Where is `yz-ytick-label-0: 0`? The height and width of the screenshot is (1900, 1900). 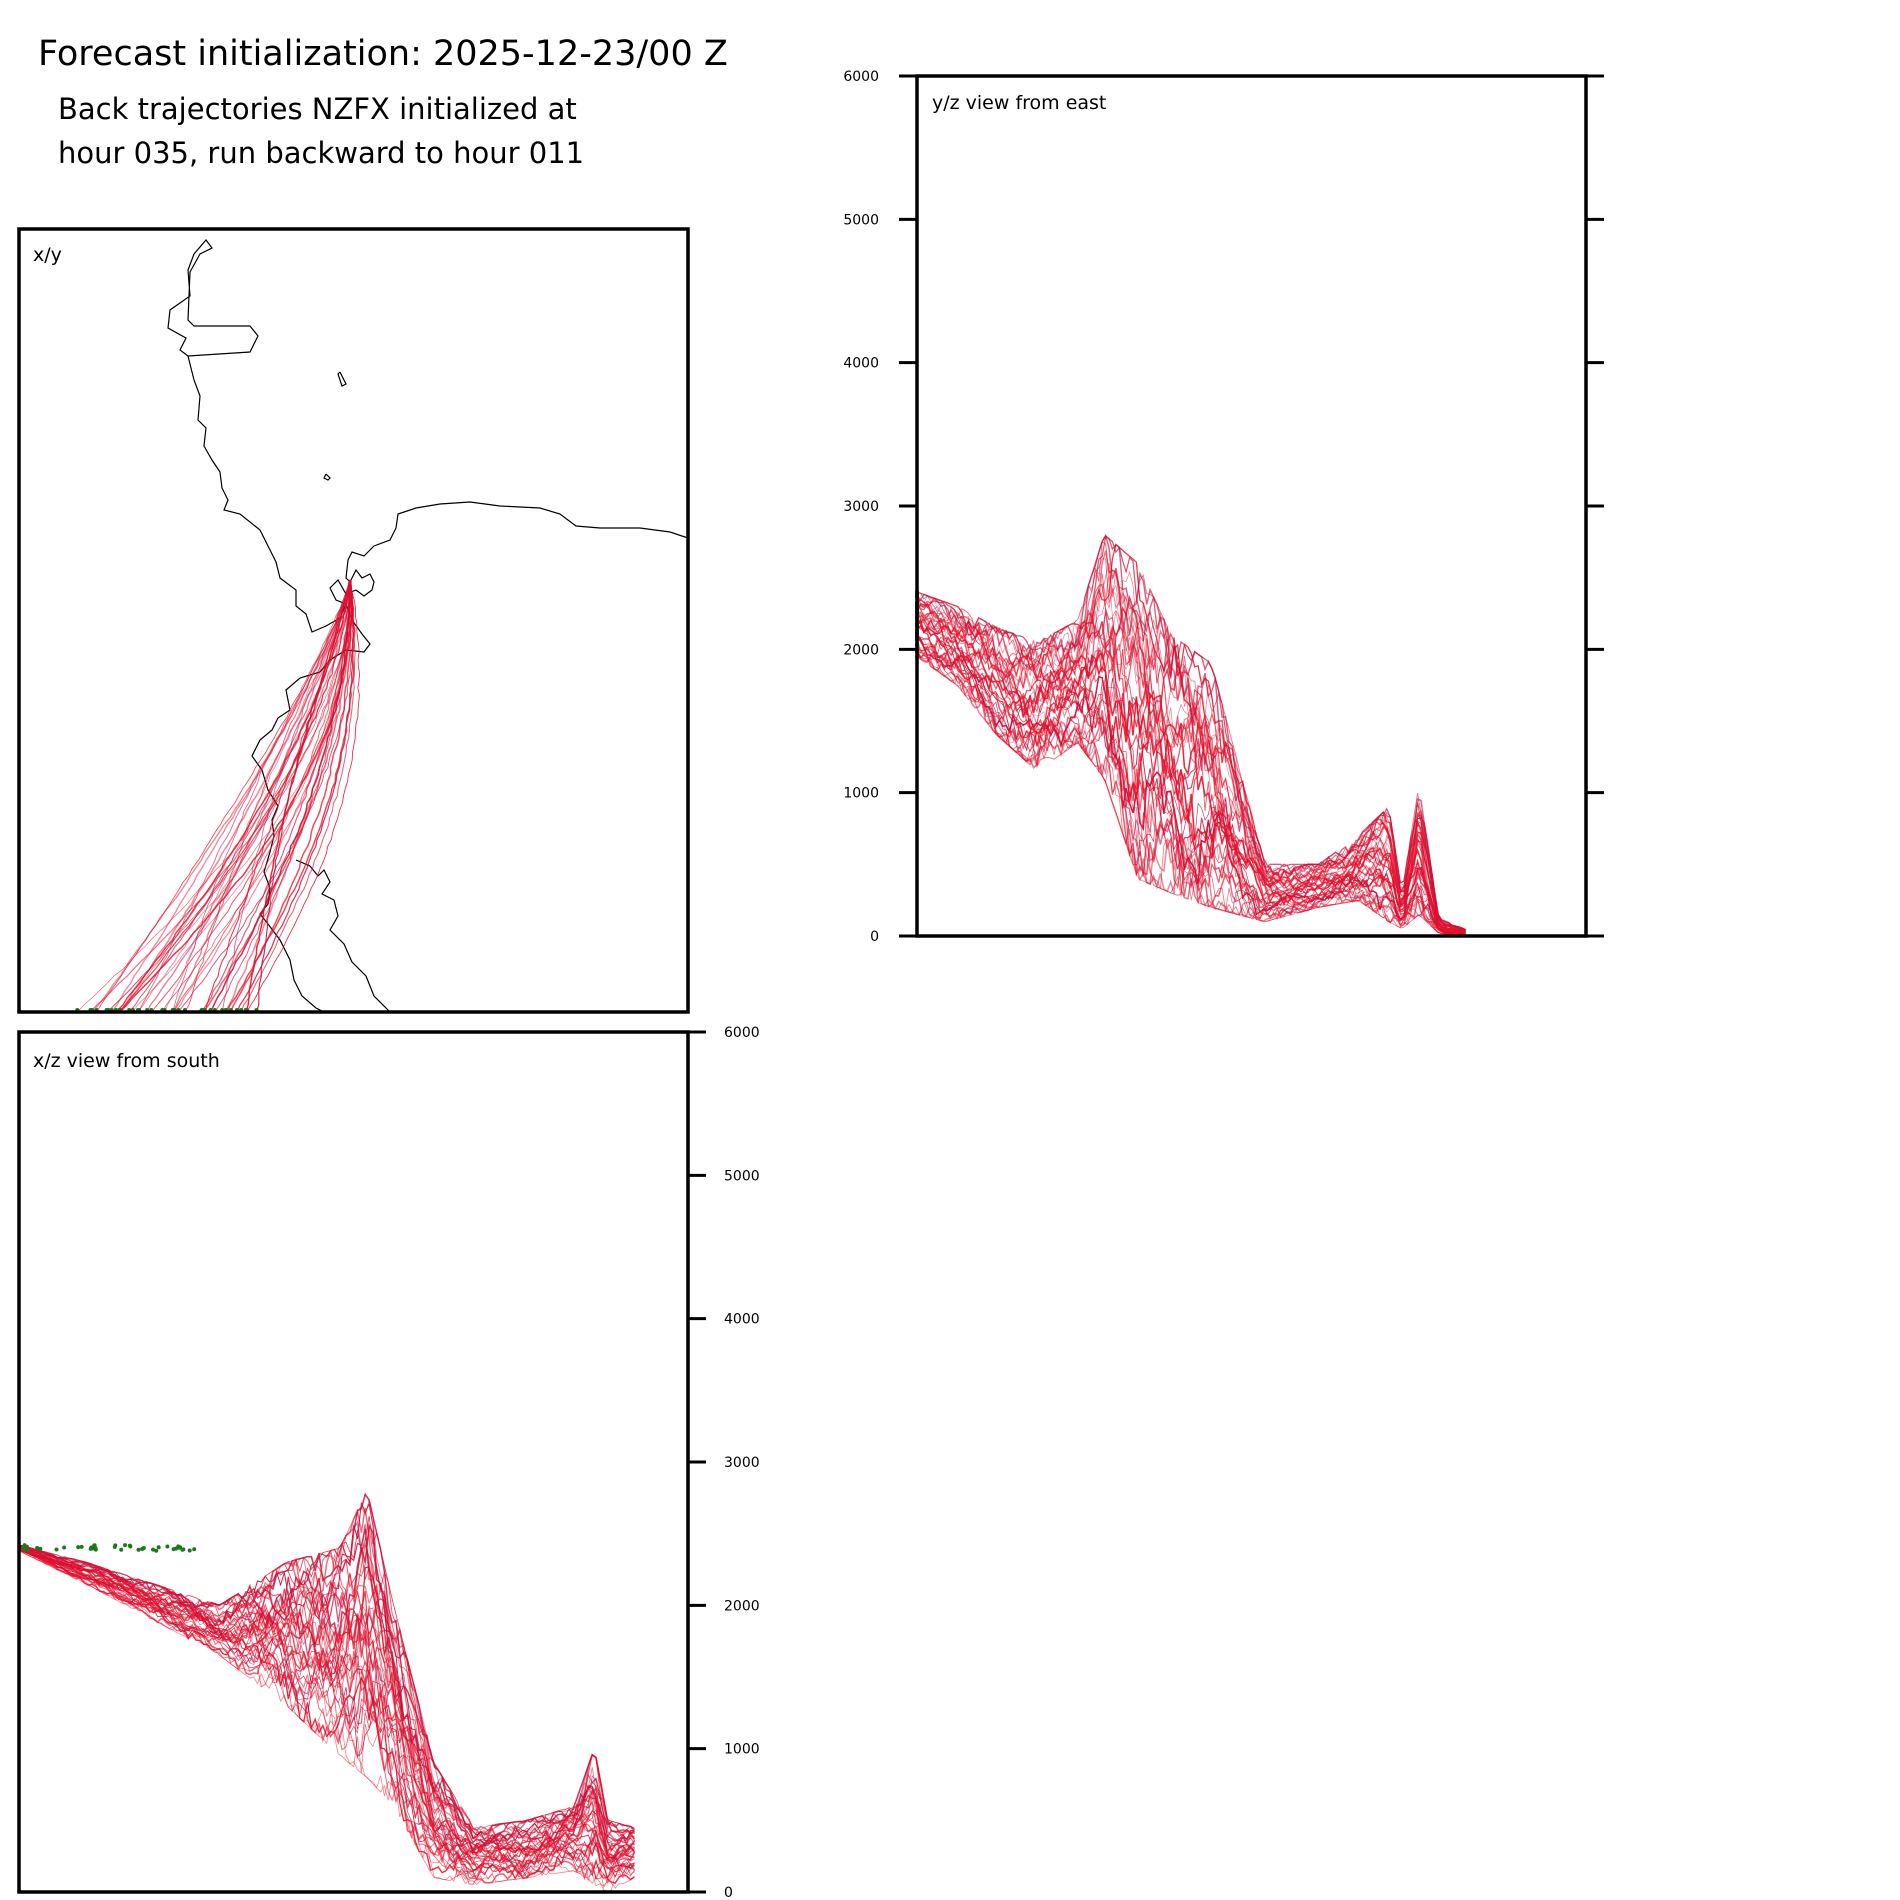
yz-ytick-label-0: 0 is located at coordinates (874, 937).